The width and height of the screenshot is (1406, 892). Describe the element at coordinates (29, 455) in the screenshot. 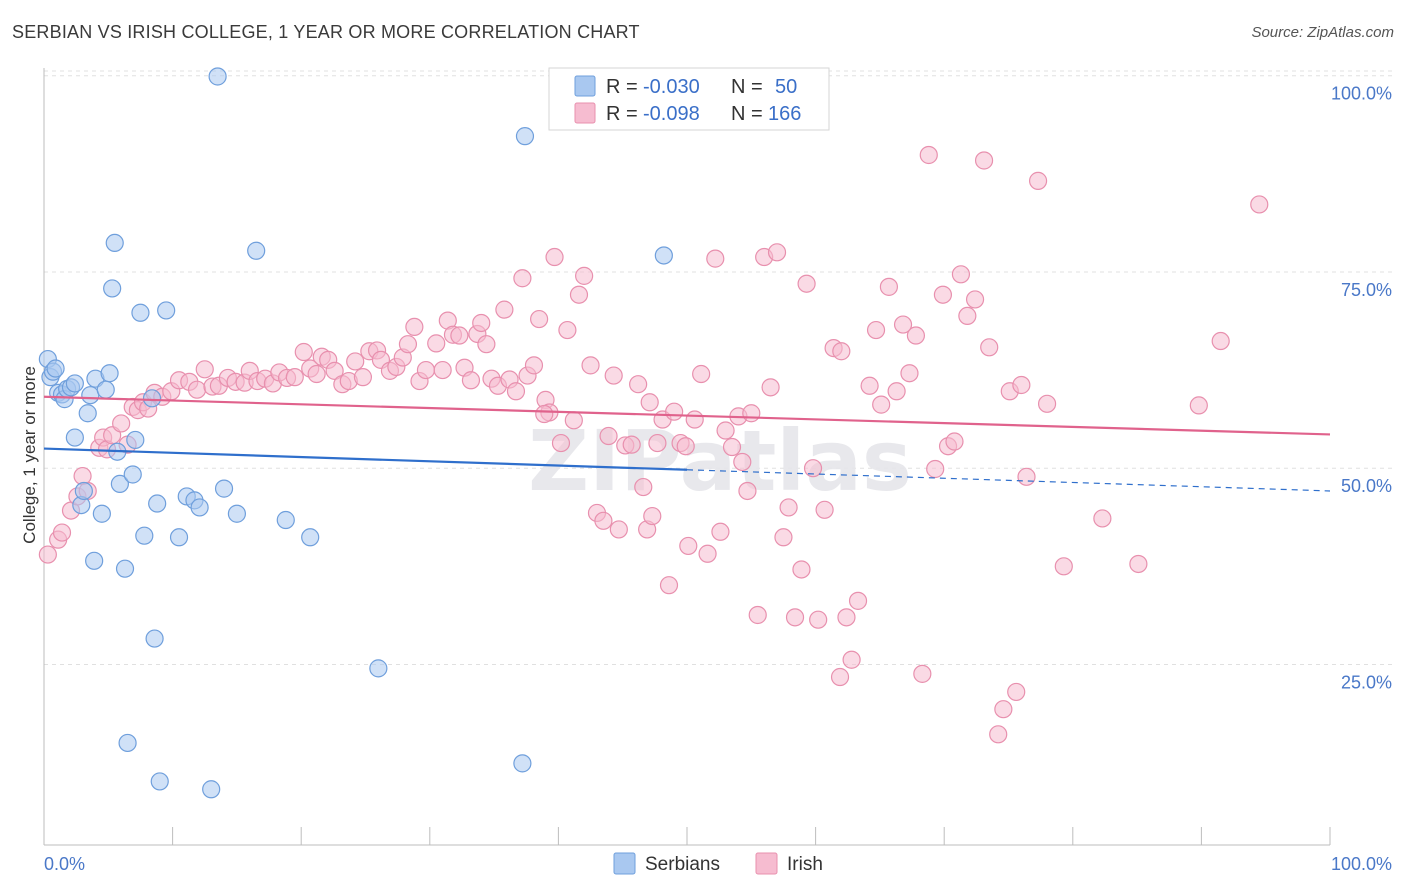

I see `y-axis-label: College, 1 year or more` at that location.